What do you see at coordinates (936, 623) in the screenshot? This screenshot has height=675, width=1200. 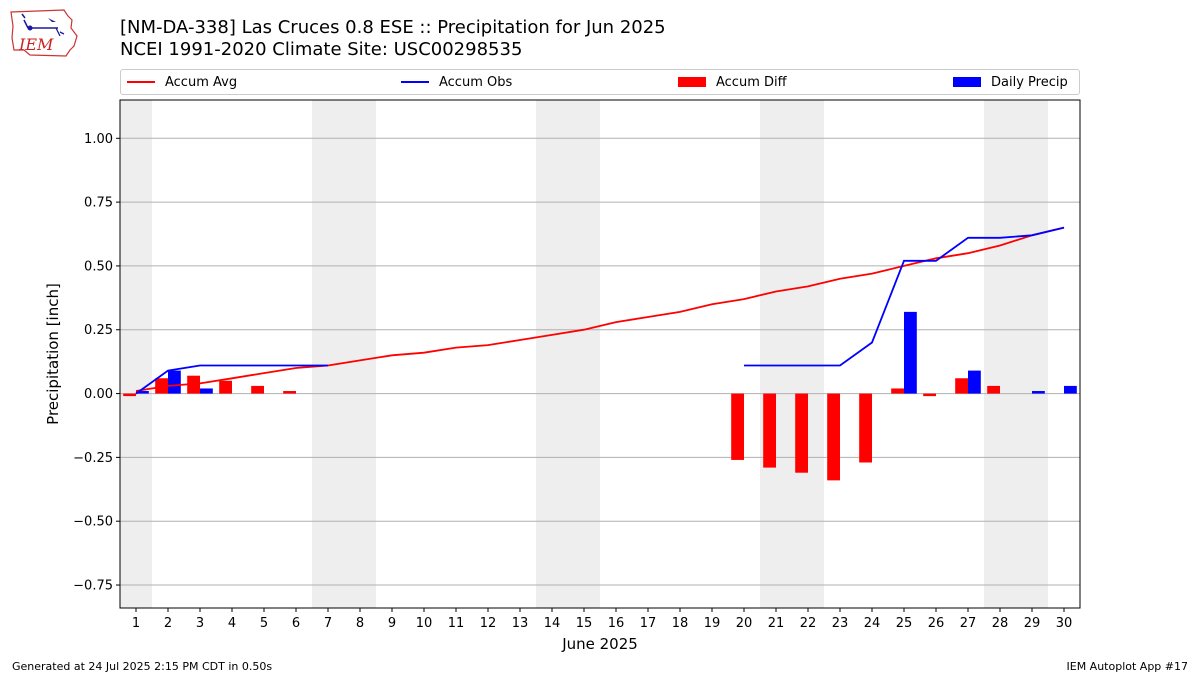 I see `x-tick-label: 26` at bounding box center [936, 623].